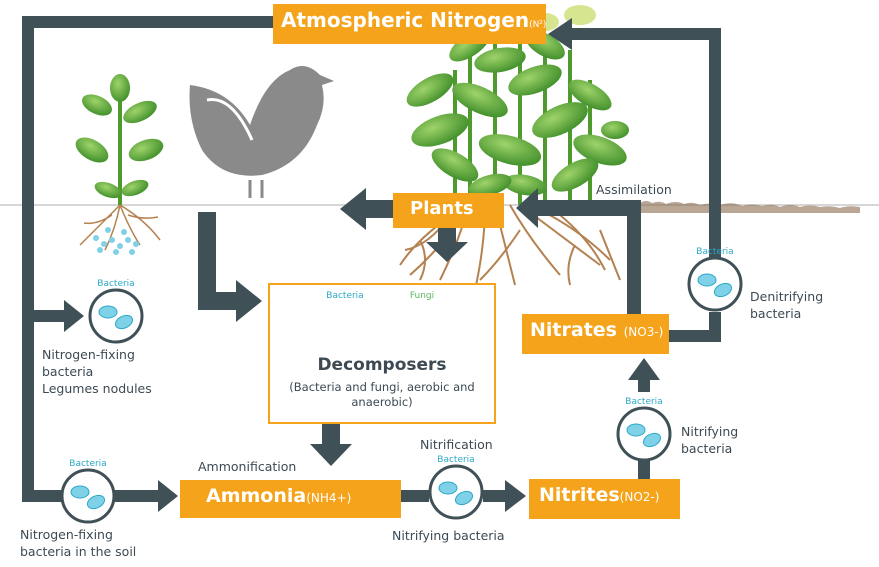 The height and width of the screenshot is (567, 879). Describe the element at coordinates (579, 495) in the screenshot. I see `nitrites-label: Nitrites` at that location.